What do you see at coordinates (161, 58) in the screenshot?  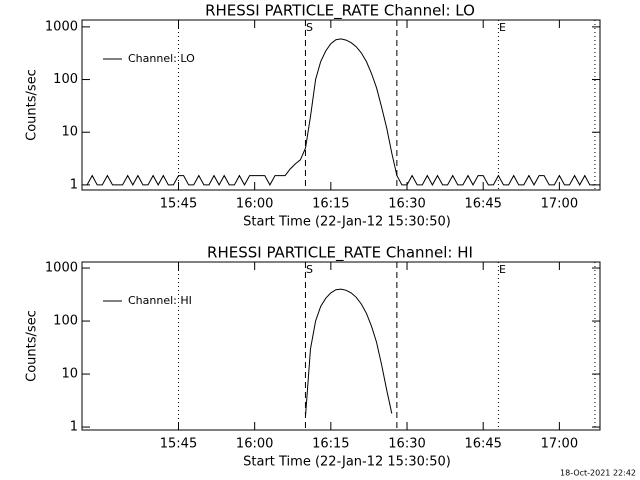 I see `legend-label: Channel: LO` at bounding box center [161, 58].